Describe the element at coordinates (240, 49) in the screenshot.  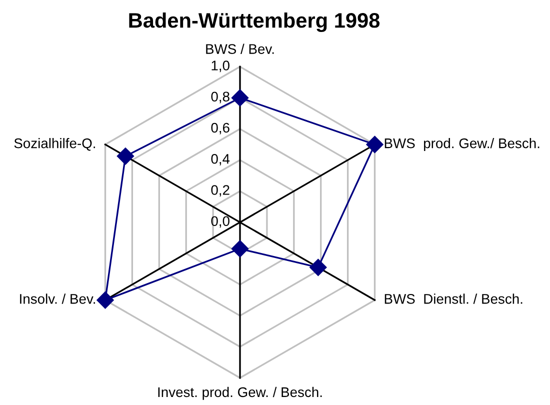
I see `spoke-label: BWS / Bev.` at that location.